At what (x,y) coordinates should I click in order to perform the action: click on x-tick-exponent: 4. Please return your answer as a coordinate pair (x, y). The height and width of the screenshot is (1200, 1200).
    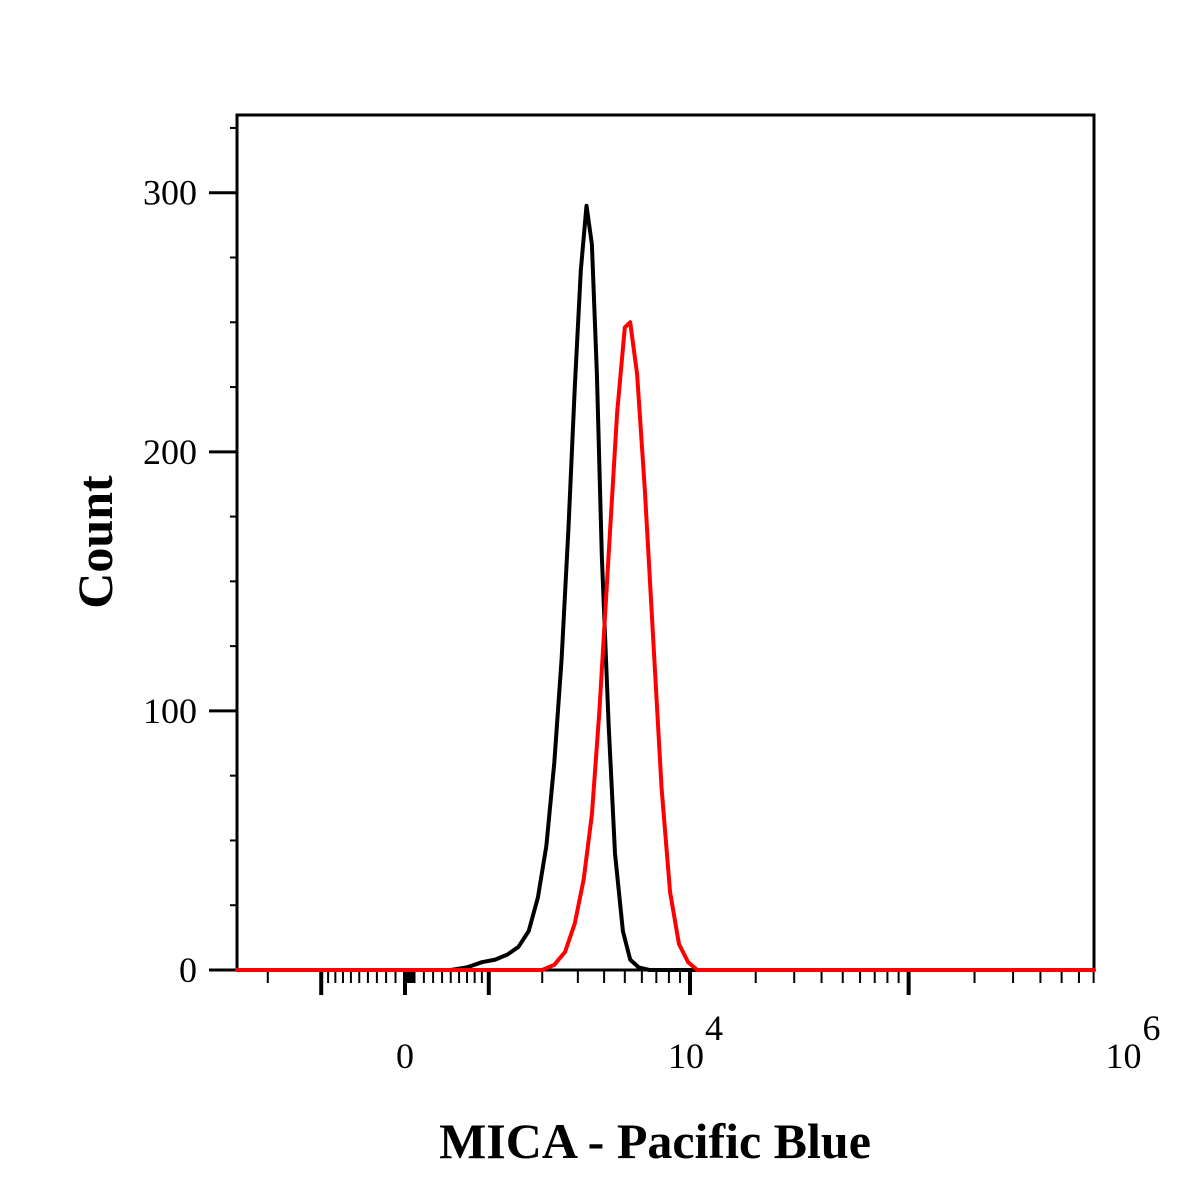
    Looking at the image, I should click on (714, 1028).